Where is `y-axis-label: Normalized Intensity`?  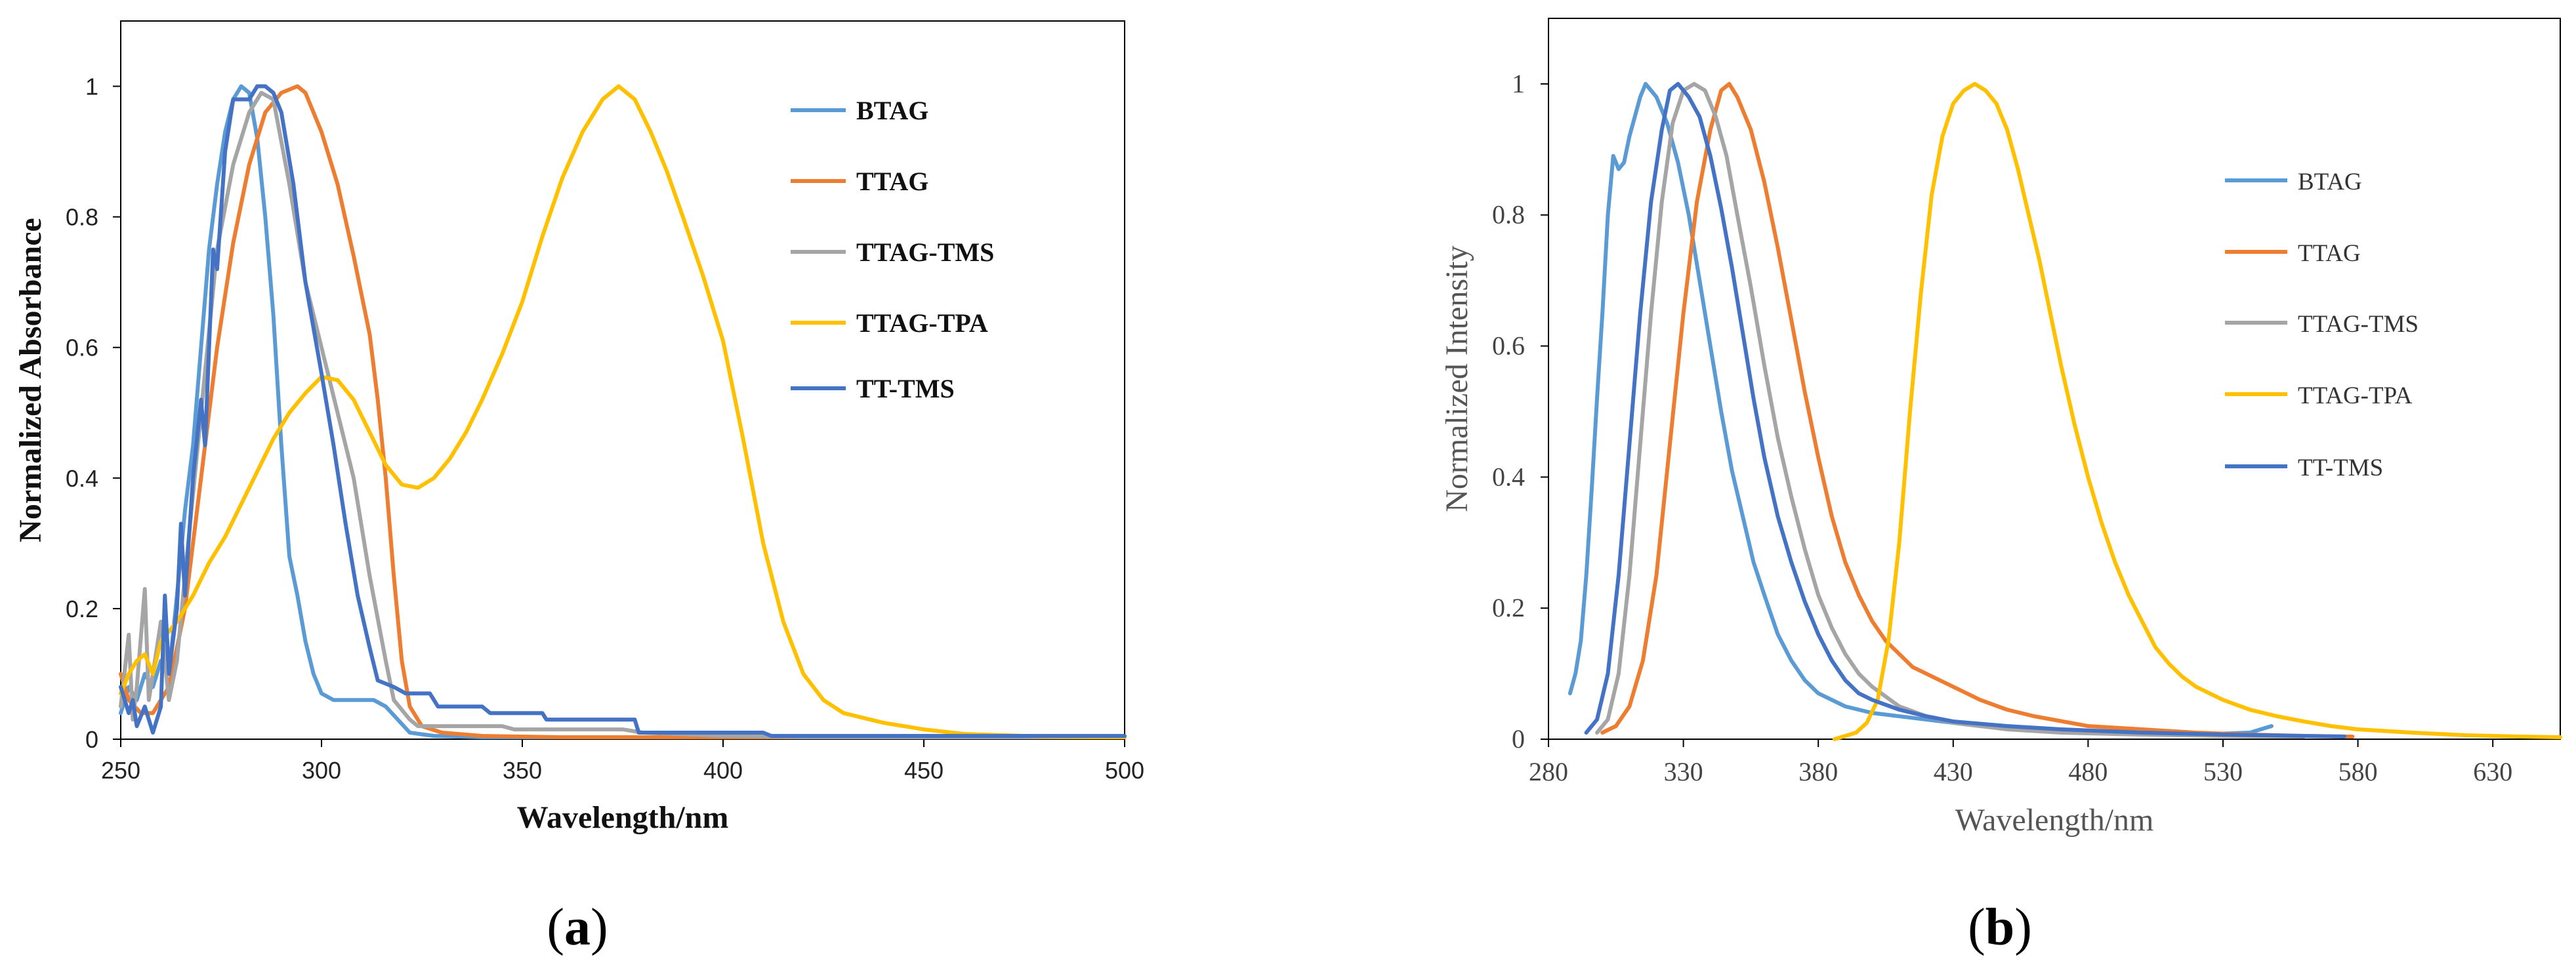 y-axis-label: Normalized Intensity is located at coordinates (1457, 378).